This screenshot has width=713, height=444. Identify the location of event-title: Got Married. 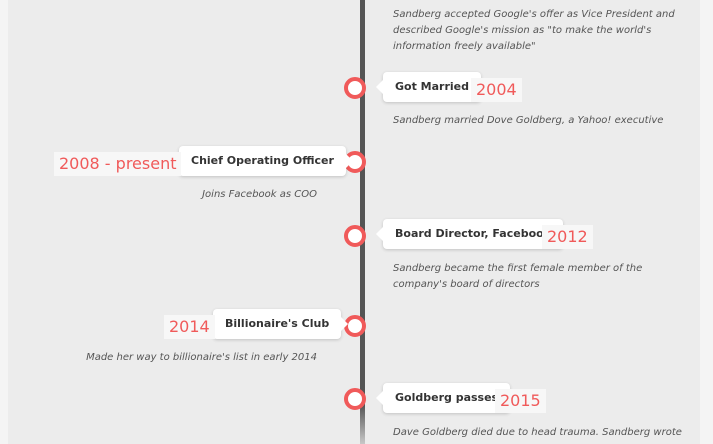
(428, 87).